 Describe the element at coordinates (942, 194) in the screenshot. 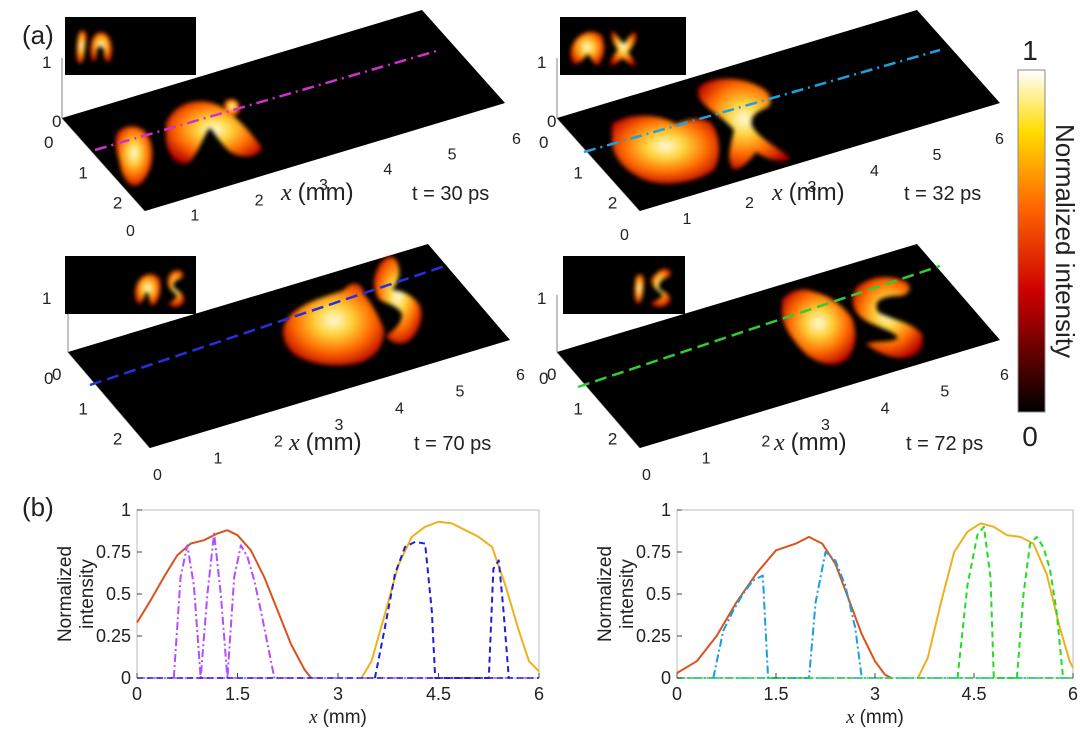

I see `time-label: t = 32 ps` at that location.